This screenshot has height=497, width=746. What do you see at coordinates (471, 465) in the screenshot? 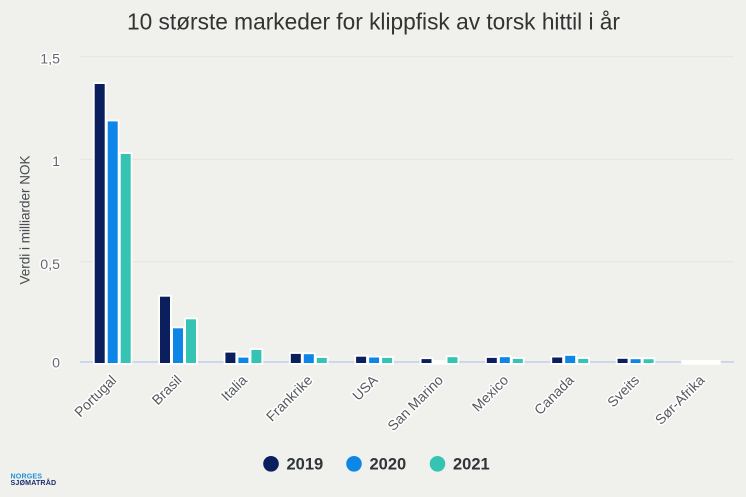
I see `svg-text: 2021` at bounding box center [471, 465].